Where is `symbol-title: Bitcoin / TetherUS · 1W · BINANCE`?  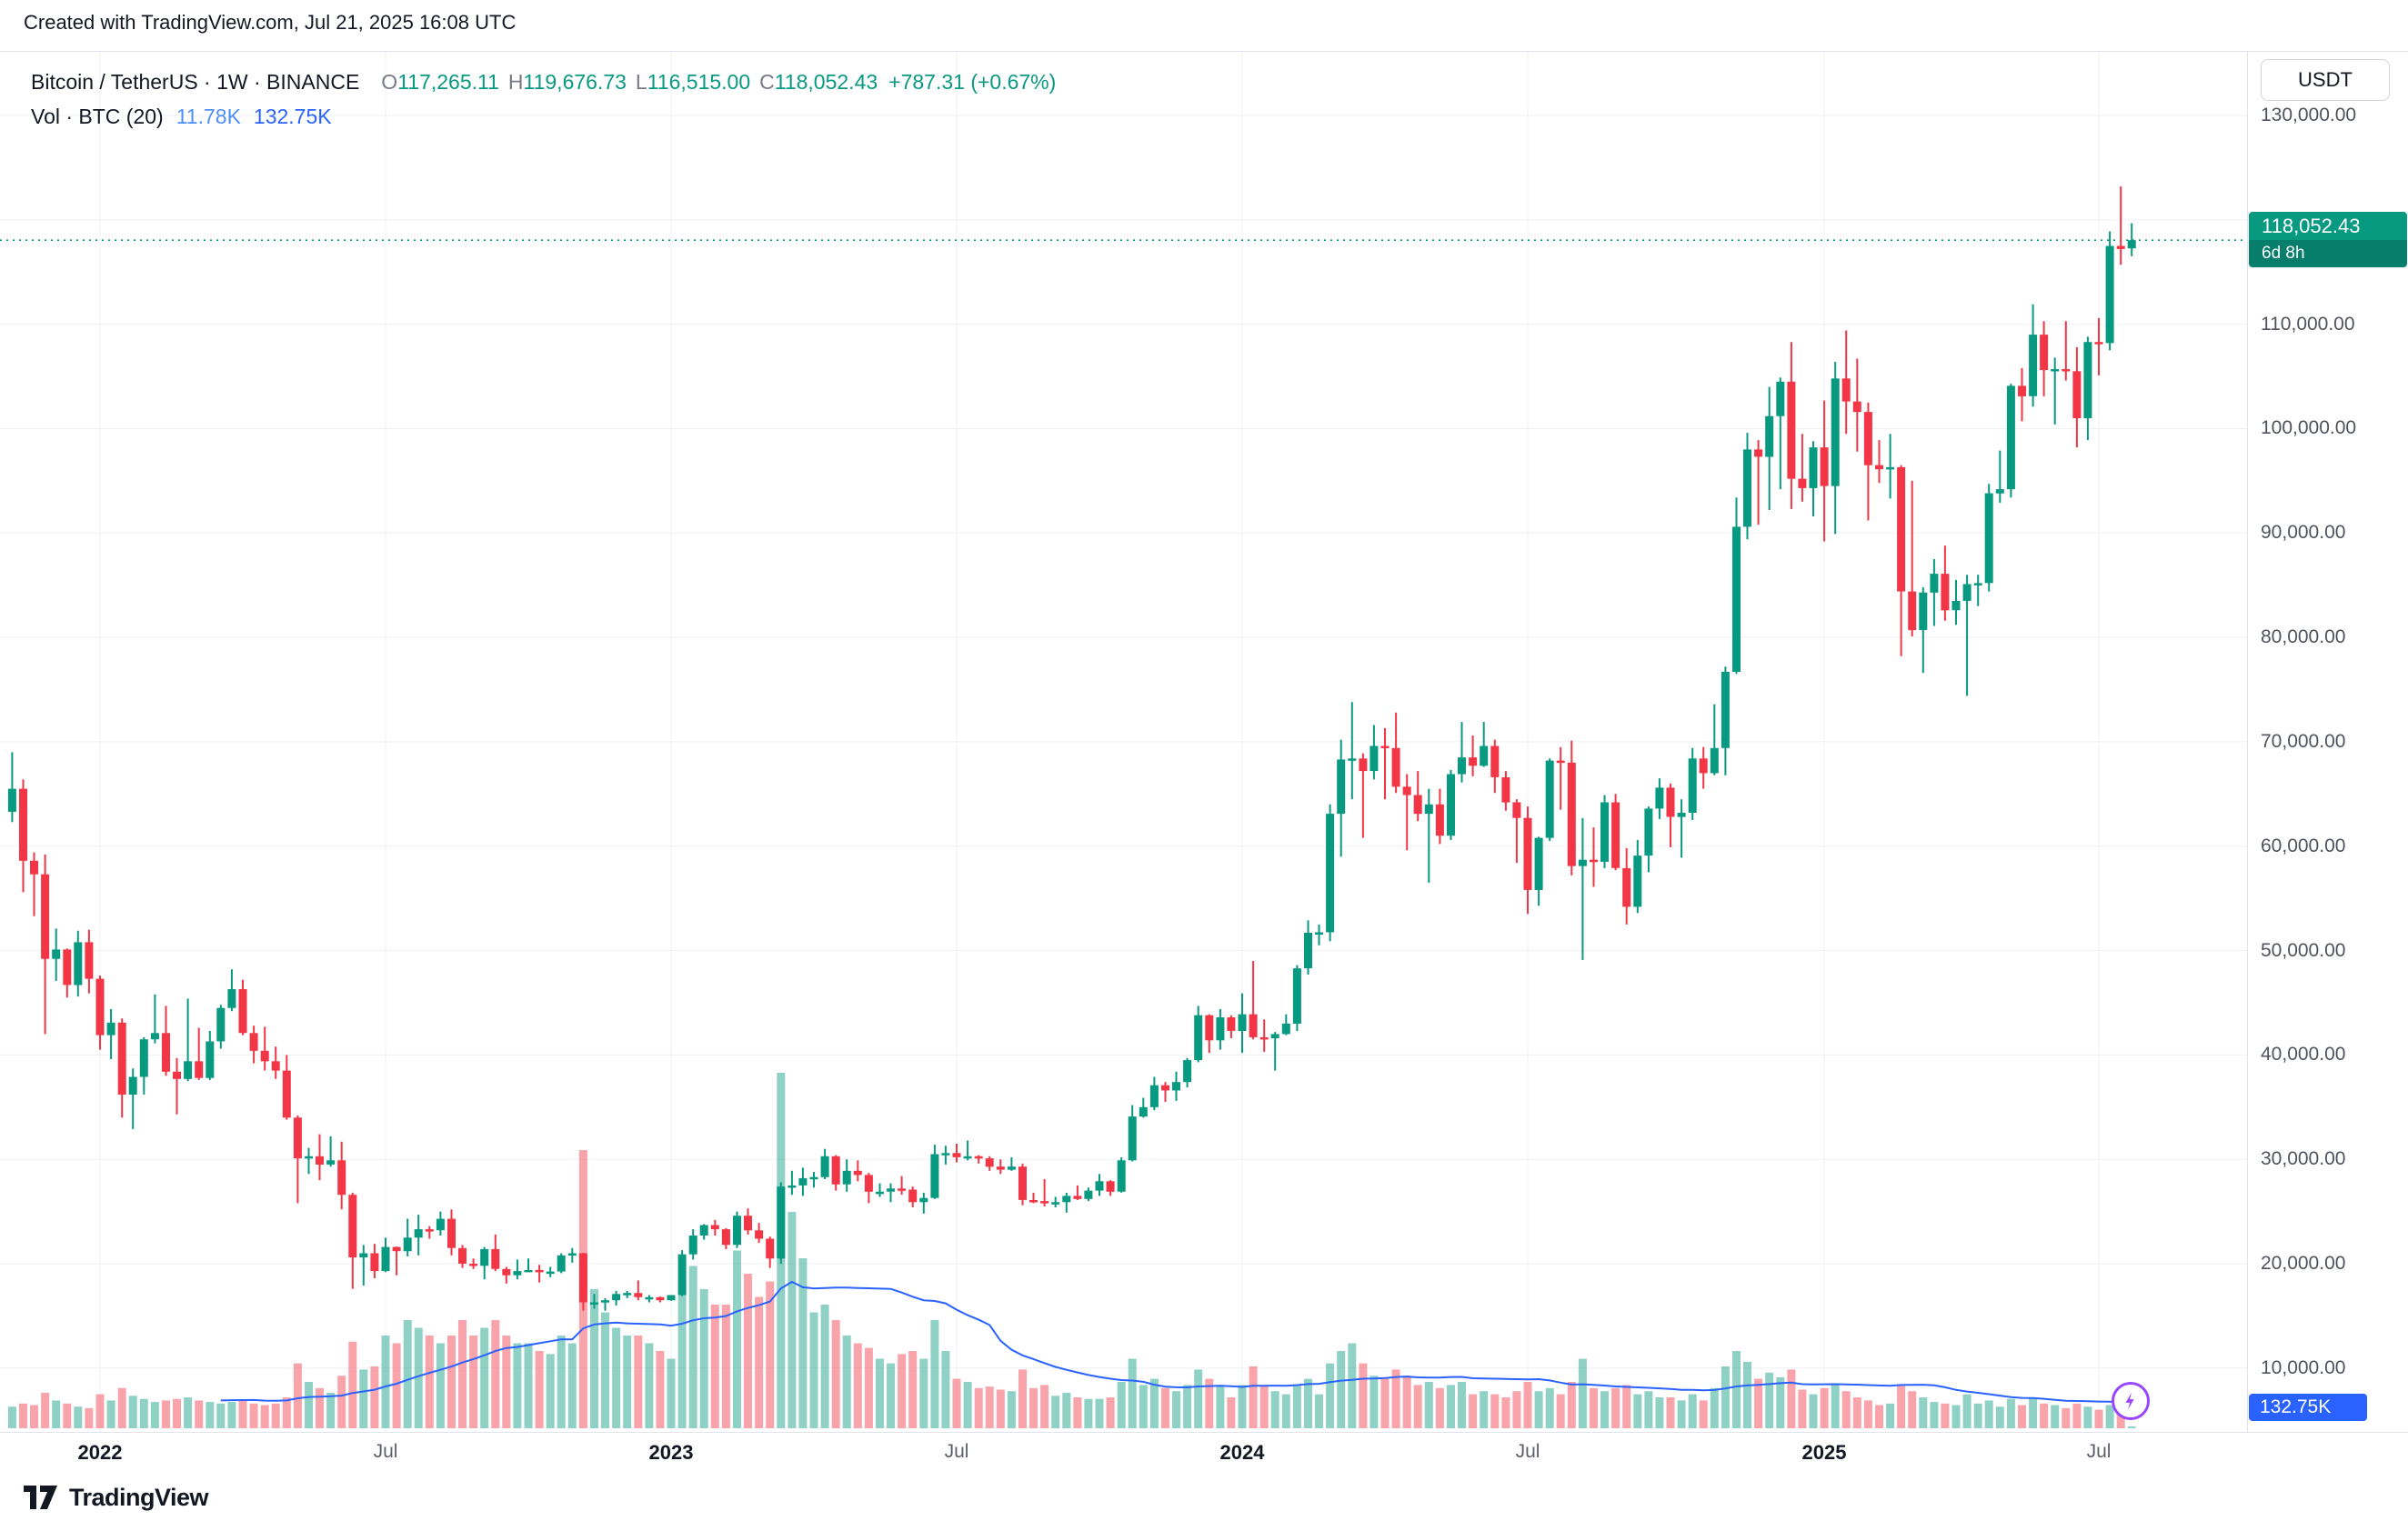 symbol-title: Bitcoin / TetherUS · 1W · BINANCE is located at coordinates (195, 82).